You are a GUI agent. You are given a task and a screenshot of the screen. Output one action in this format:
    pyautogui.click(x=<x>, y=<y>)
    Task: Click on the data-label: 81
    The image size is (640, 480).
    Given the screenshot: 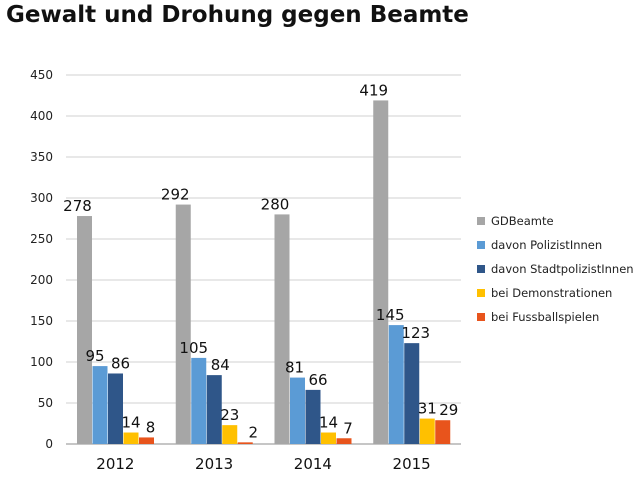 What is the action you would take?
    pyautogui.click(x=294, y=368)
    